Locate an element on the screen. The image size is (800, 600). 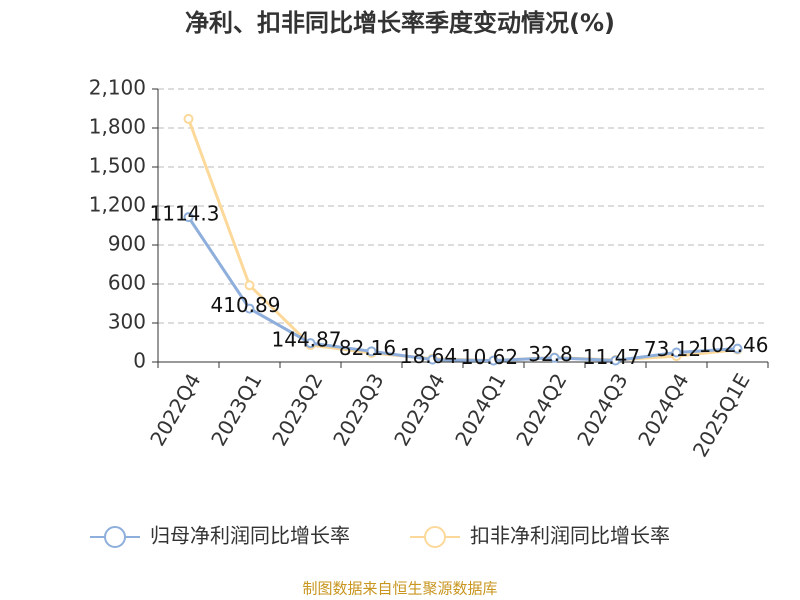
y-tick-label: 600 is located at coordinates (127, 283).